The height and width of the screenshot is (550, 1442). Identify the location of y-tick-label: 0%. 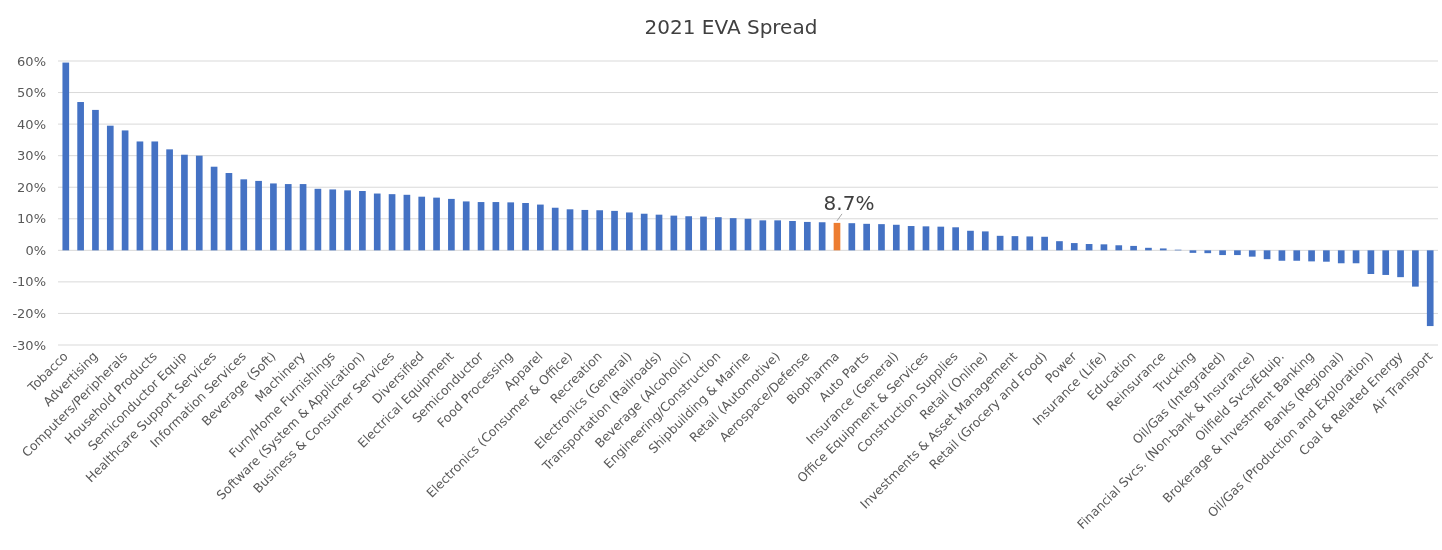
(35, 250).